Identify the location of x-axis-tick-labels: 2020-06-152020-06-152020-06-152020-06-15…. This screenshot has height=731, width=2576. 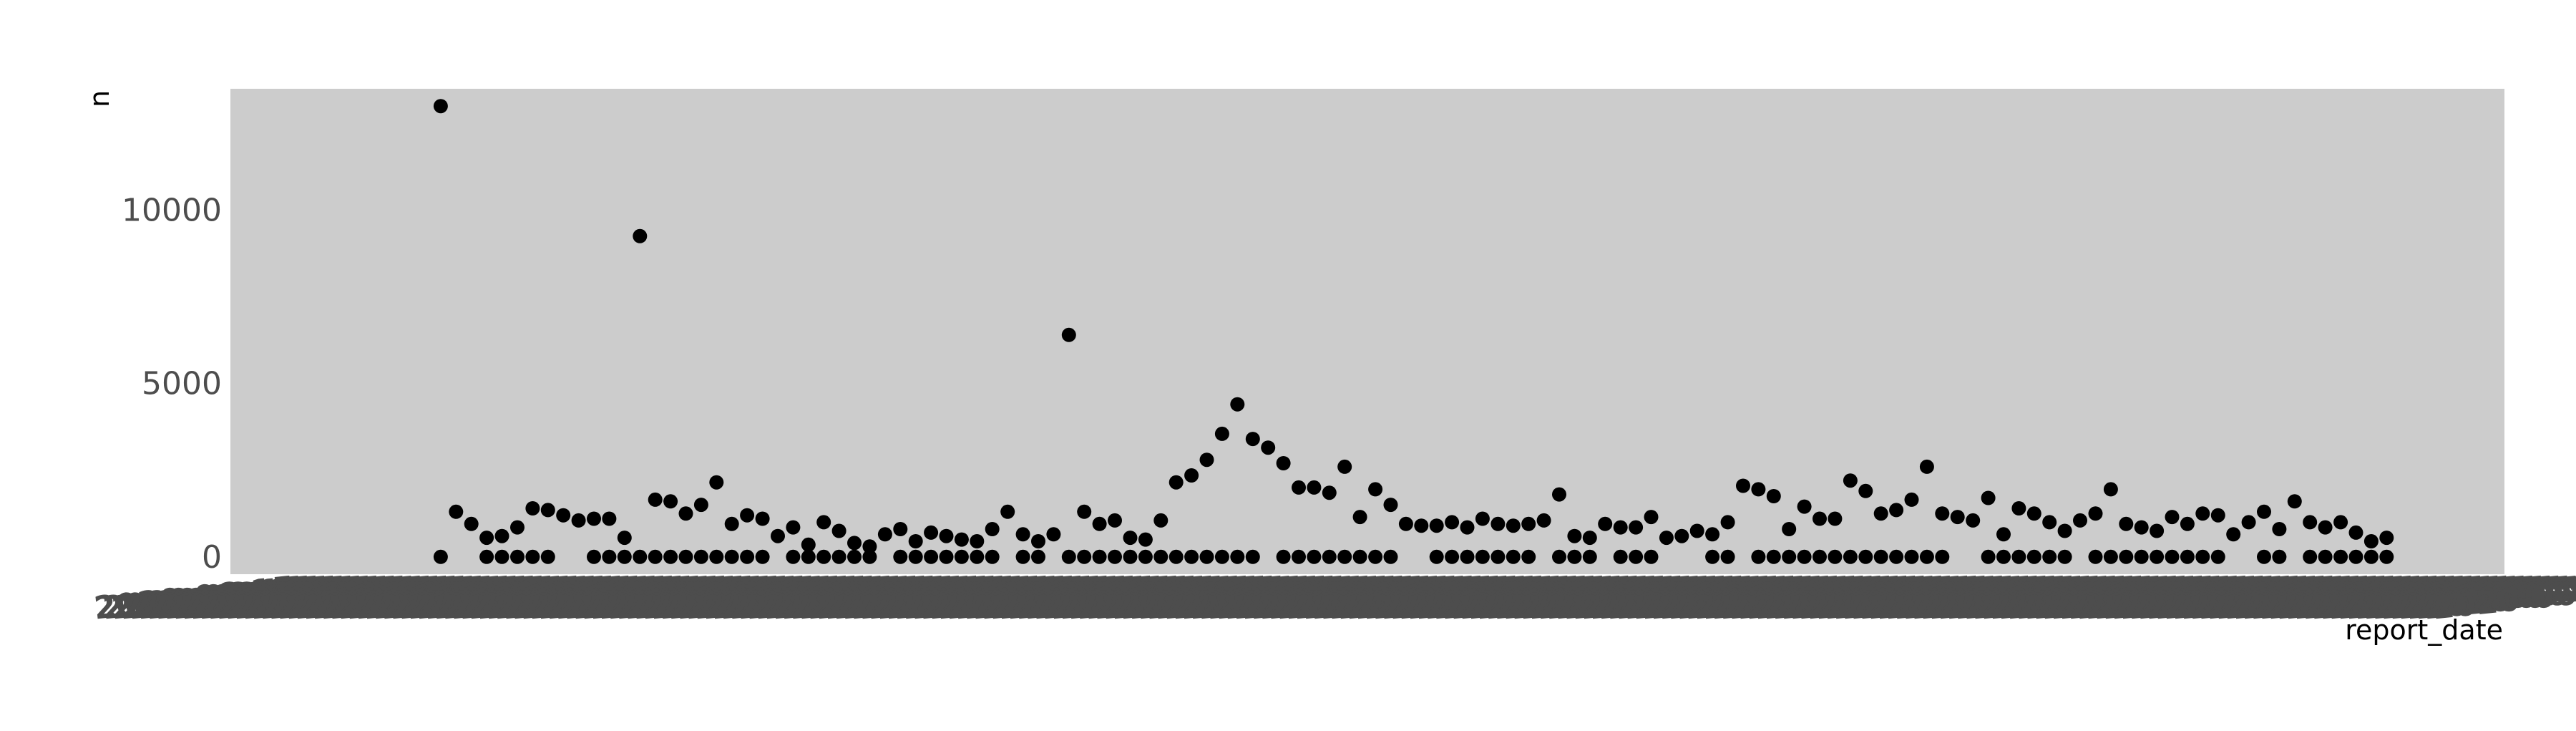
(1334, 597).